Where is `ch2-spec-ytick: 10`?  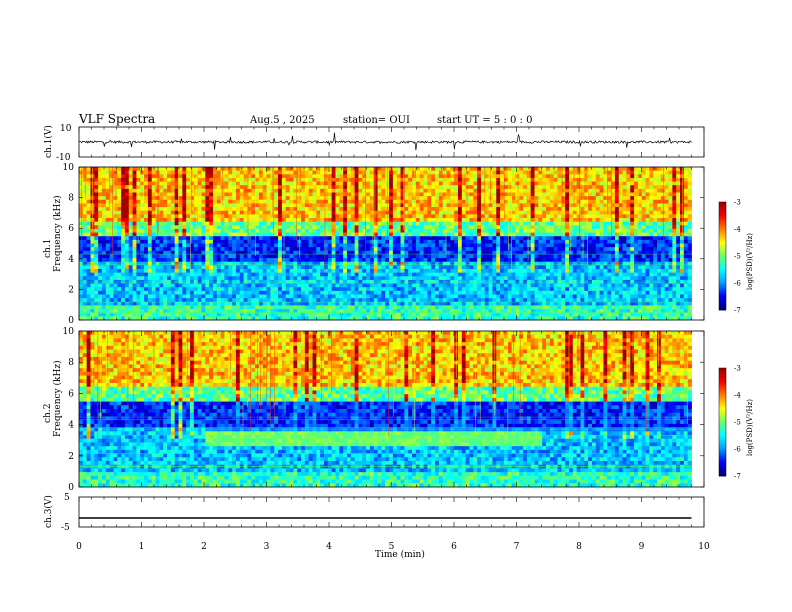
ch2-spec-ytick: 10 is located at coordinates (69, 332).